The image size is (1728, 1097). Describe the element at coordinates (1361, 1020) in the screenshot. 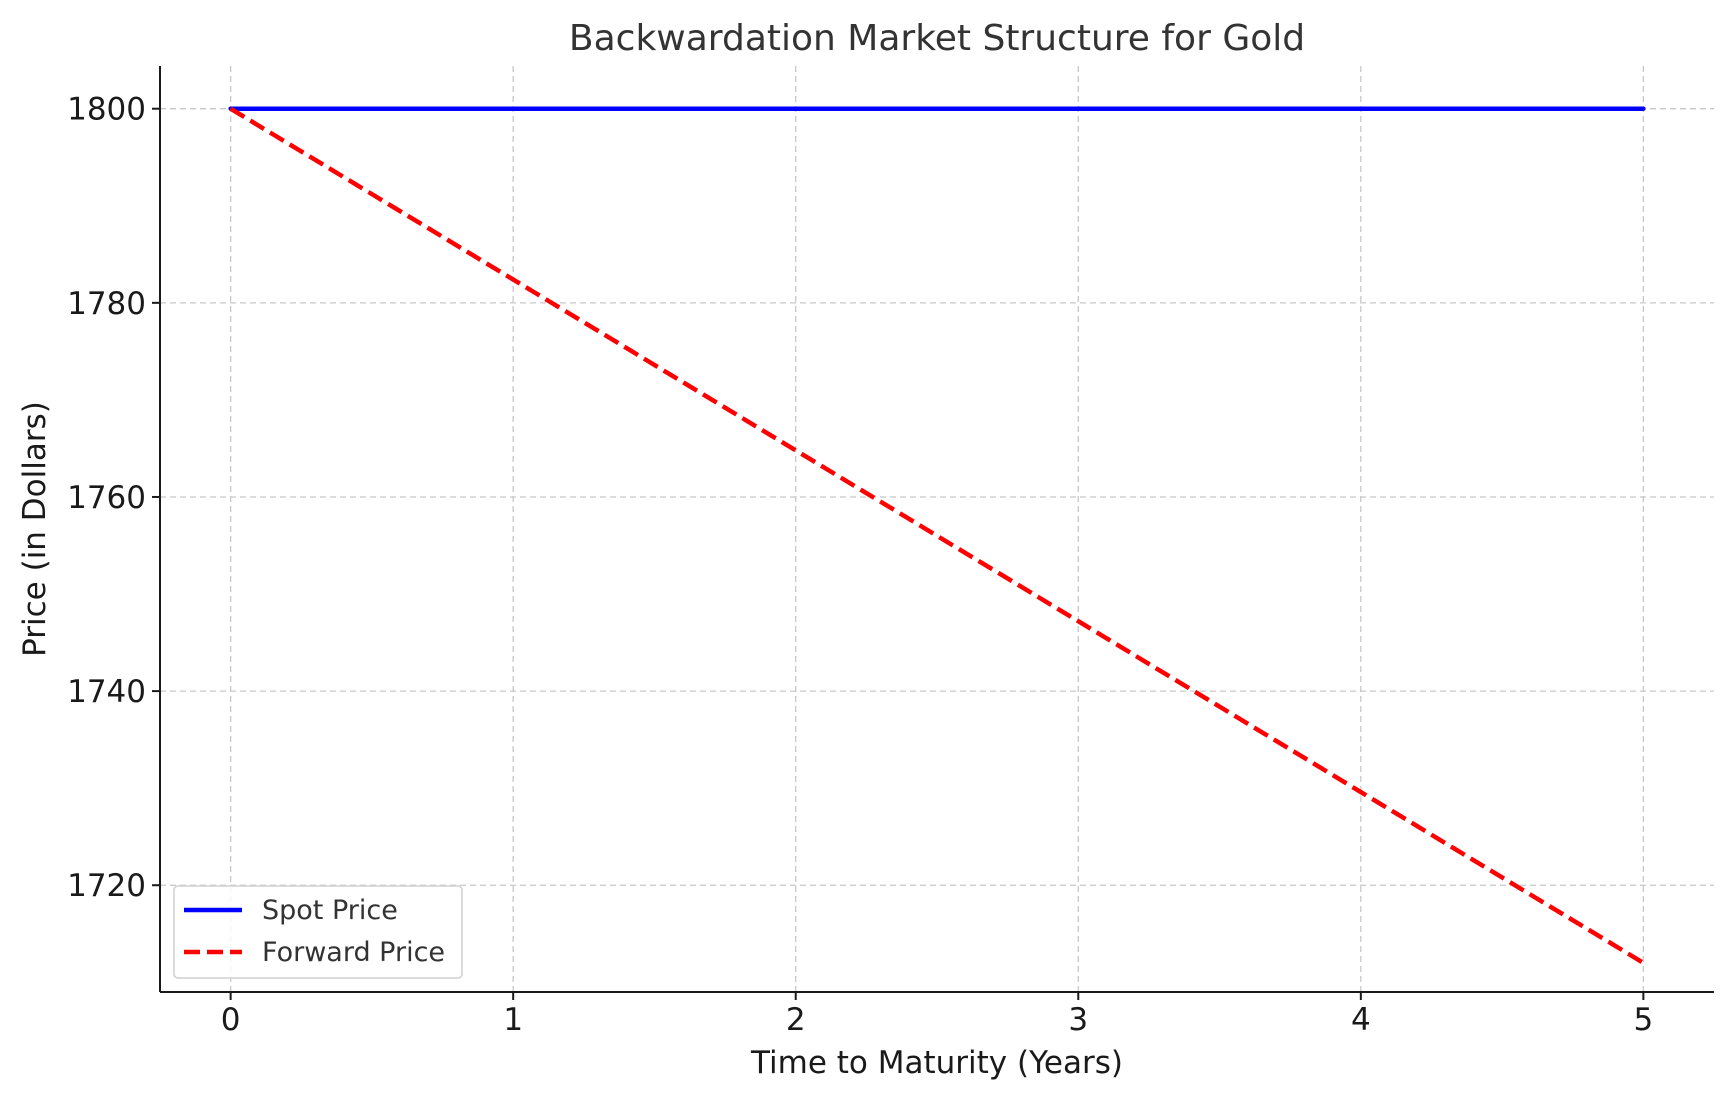

I see `x-tick-label-4: 4` at that location.